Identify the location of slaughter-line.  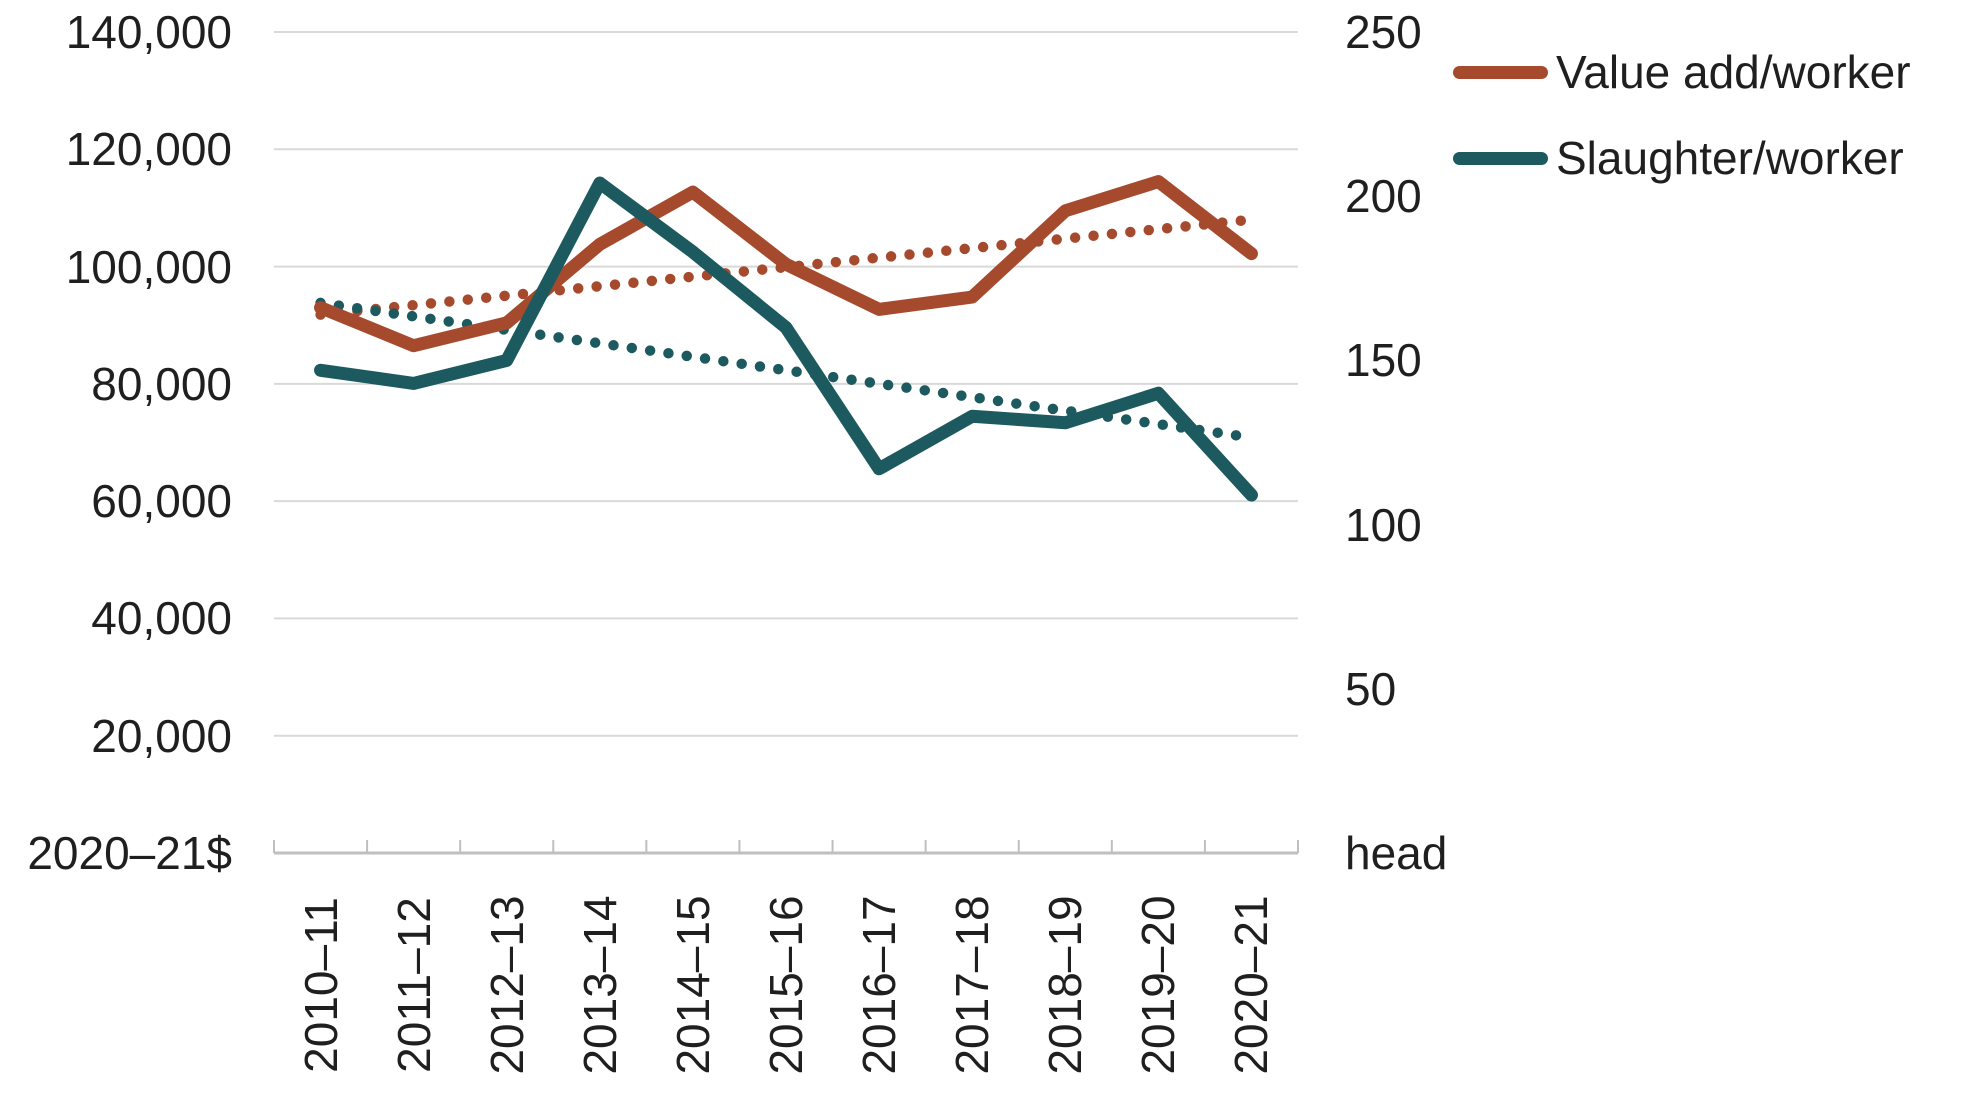
(786, 339).